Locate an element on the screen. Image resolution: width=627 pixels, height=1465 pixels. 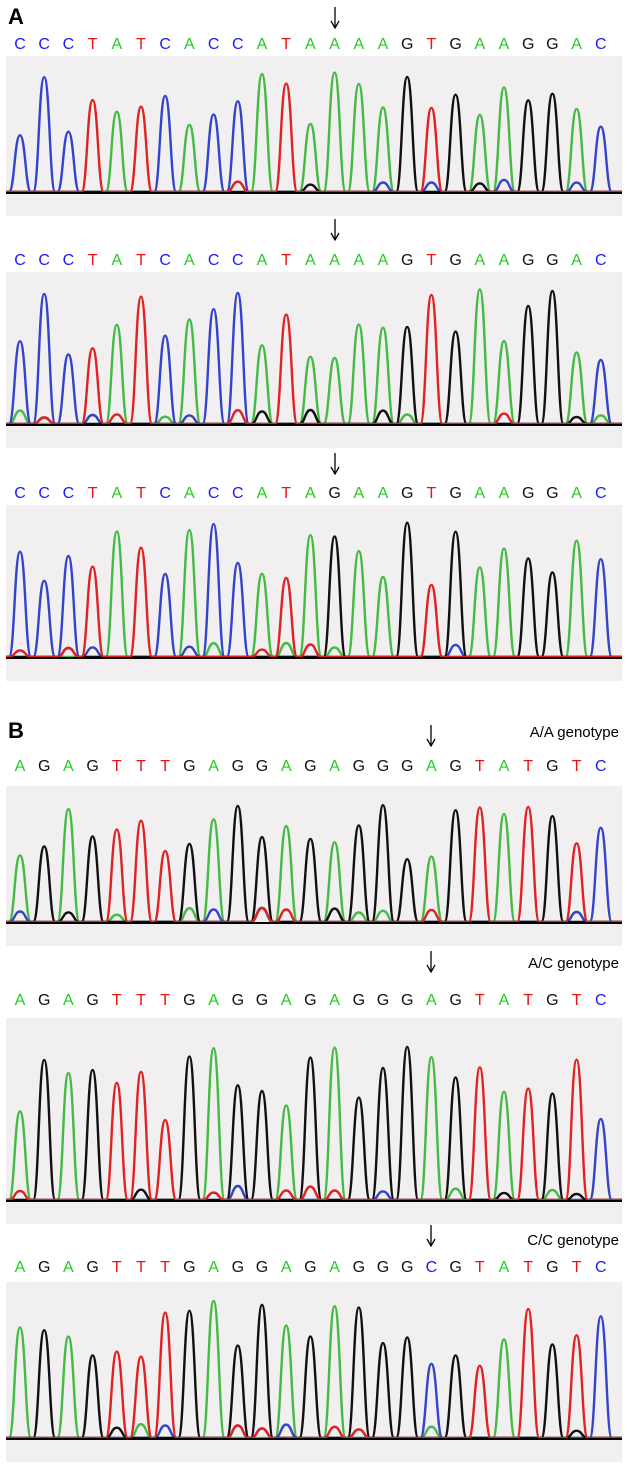
panel-b-label: B is located at coordinates (16, 730).